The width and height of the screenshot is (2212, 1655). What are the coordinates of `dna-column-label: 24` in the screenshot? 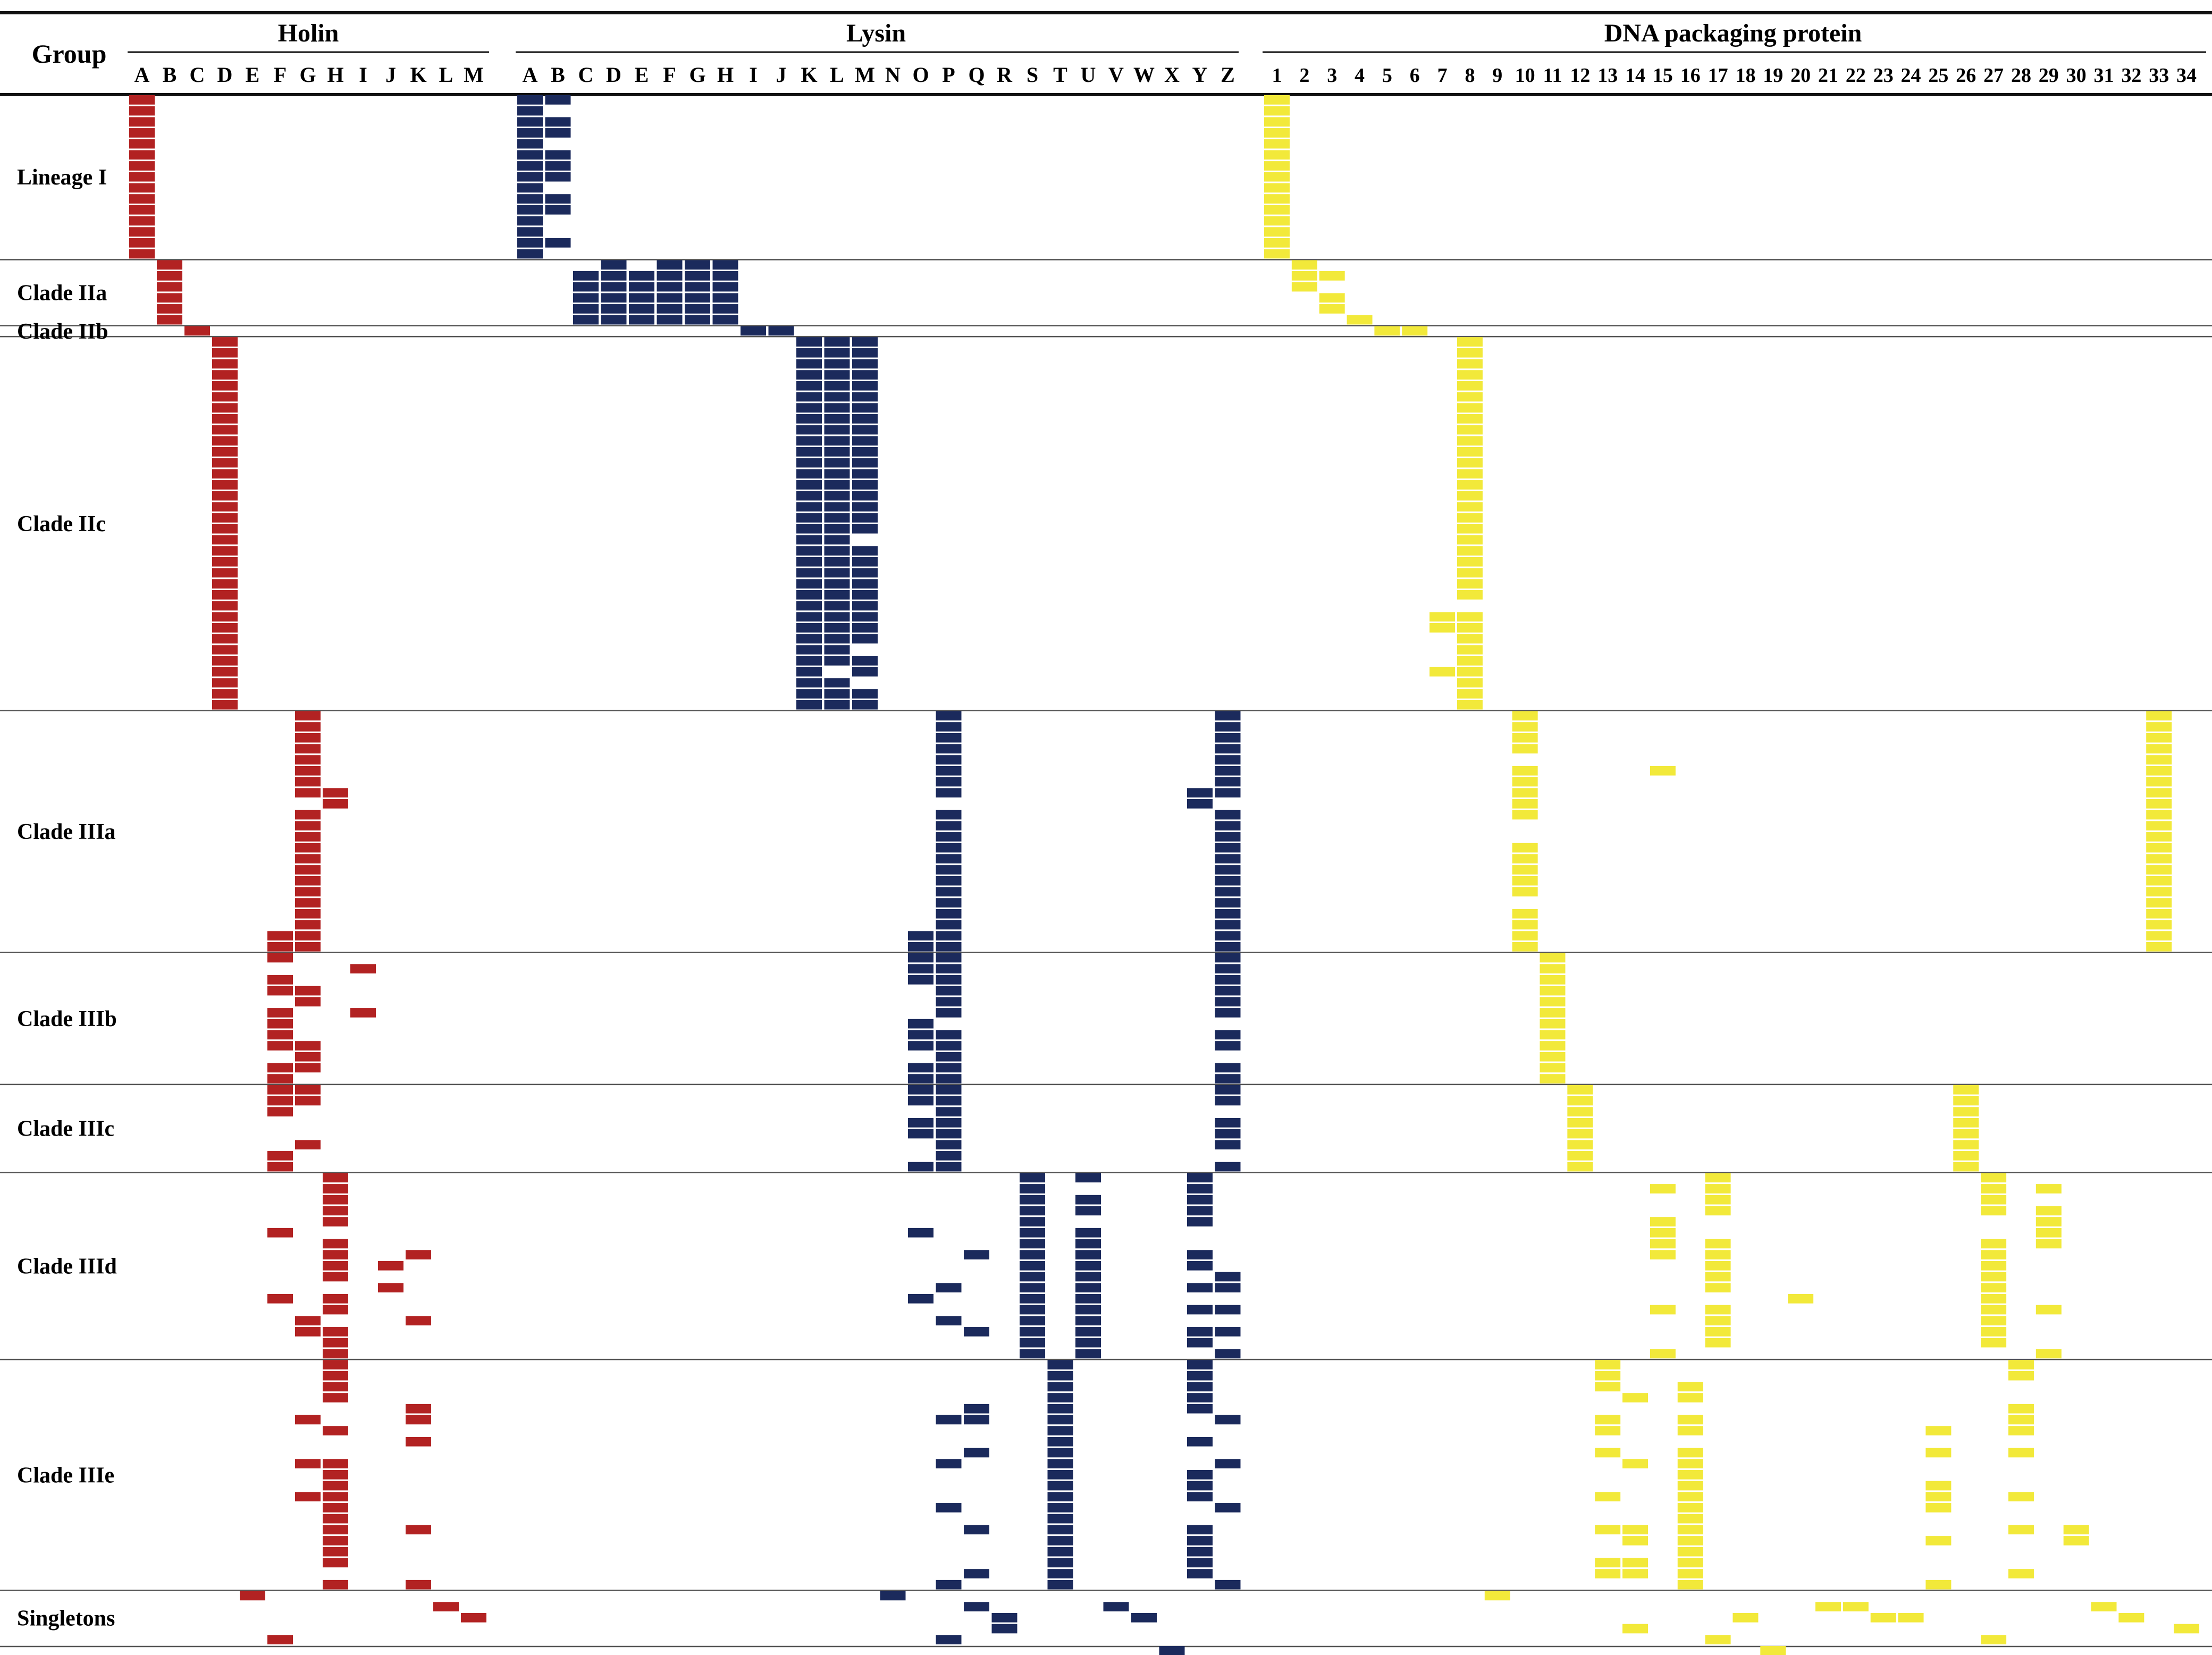 It's located at (1911, 75).